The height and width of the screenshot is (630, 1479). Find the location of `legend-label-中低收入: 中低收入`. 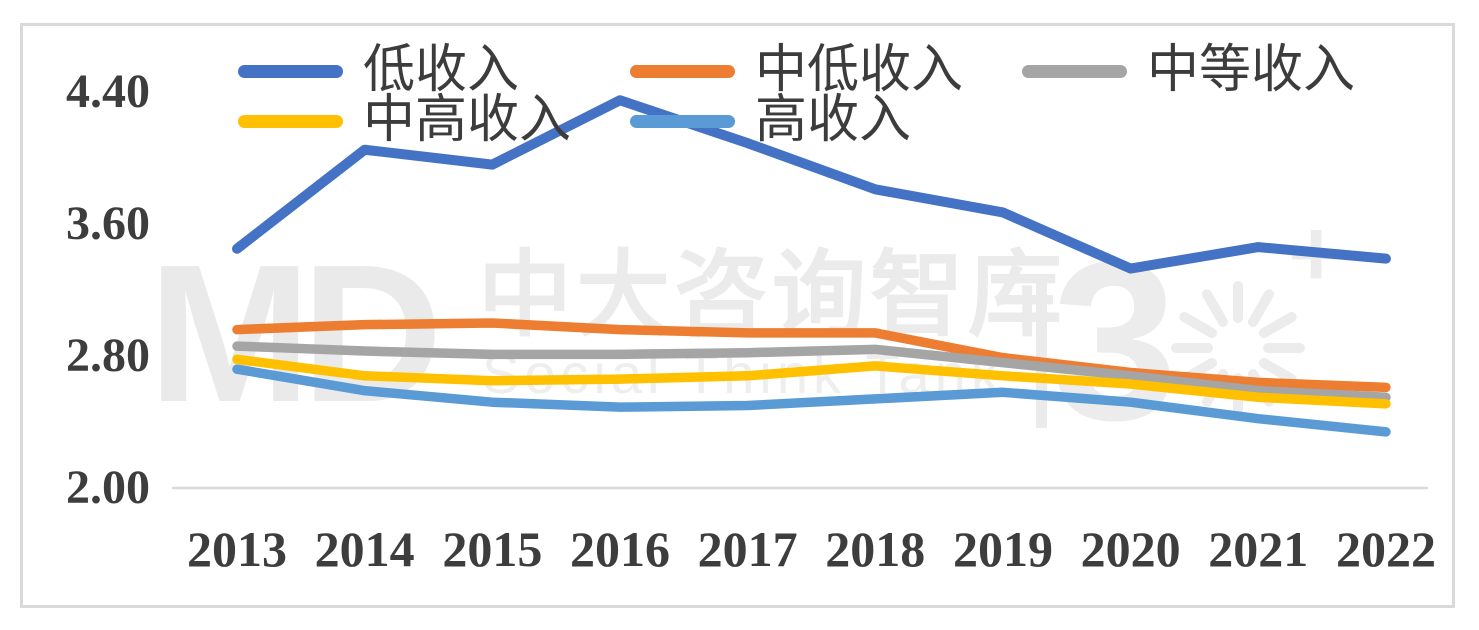

legend-label-中低收入: 中低收入 is located at coordinates (859, 70).